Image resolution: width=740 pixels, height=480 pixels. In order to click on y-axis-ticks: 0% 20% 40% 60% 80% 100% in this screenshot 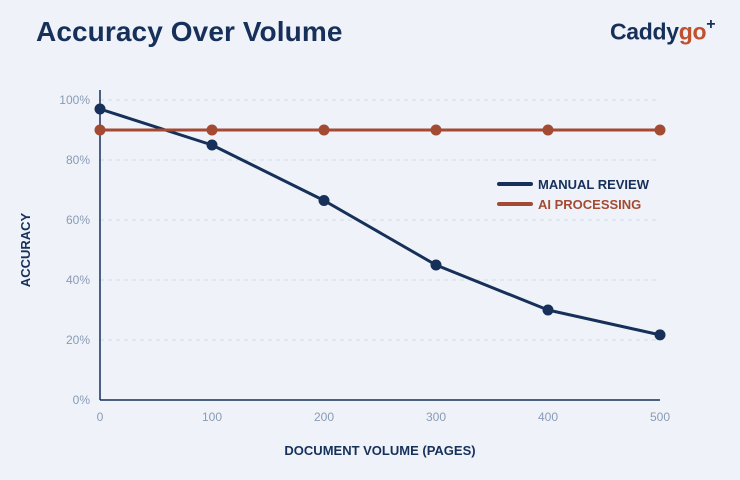, I will do `click(74, 250)`.